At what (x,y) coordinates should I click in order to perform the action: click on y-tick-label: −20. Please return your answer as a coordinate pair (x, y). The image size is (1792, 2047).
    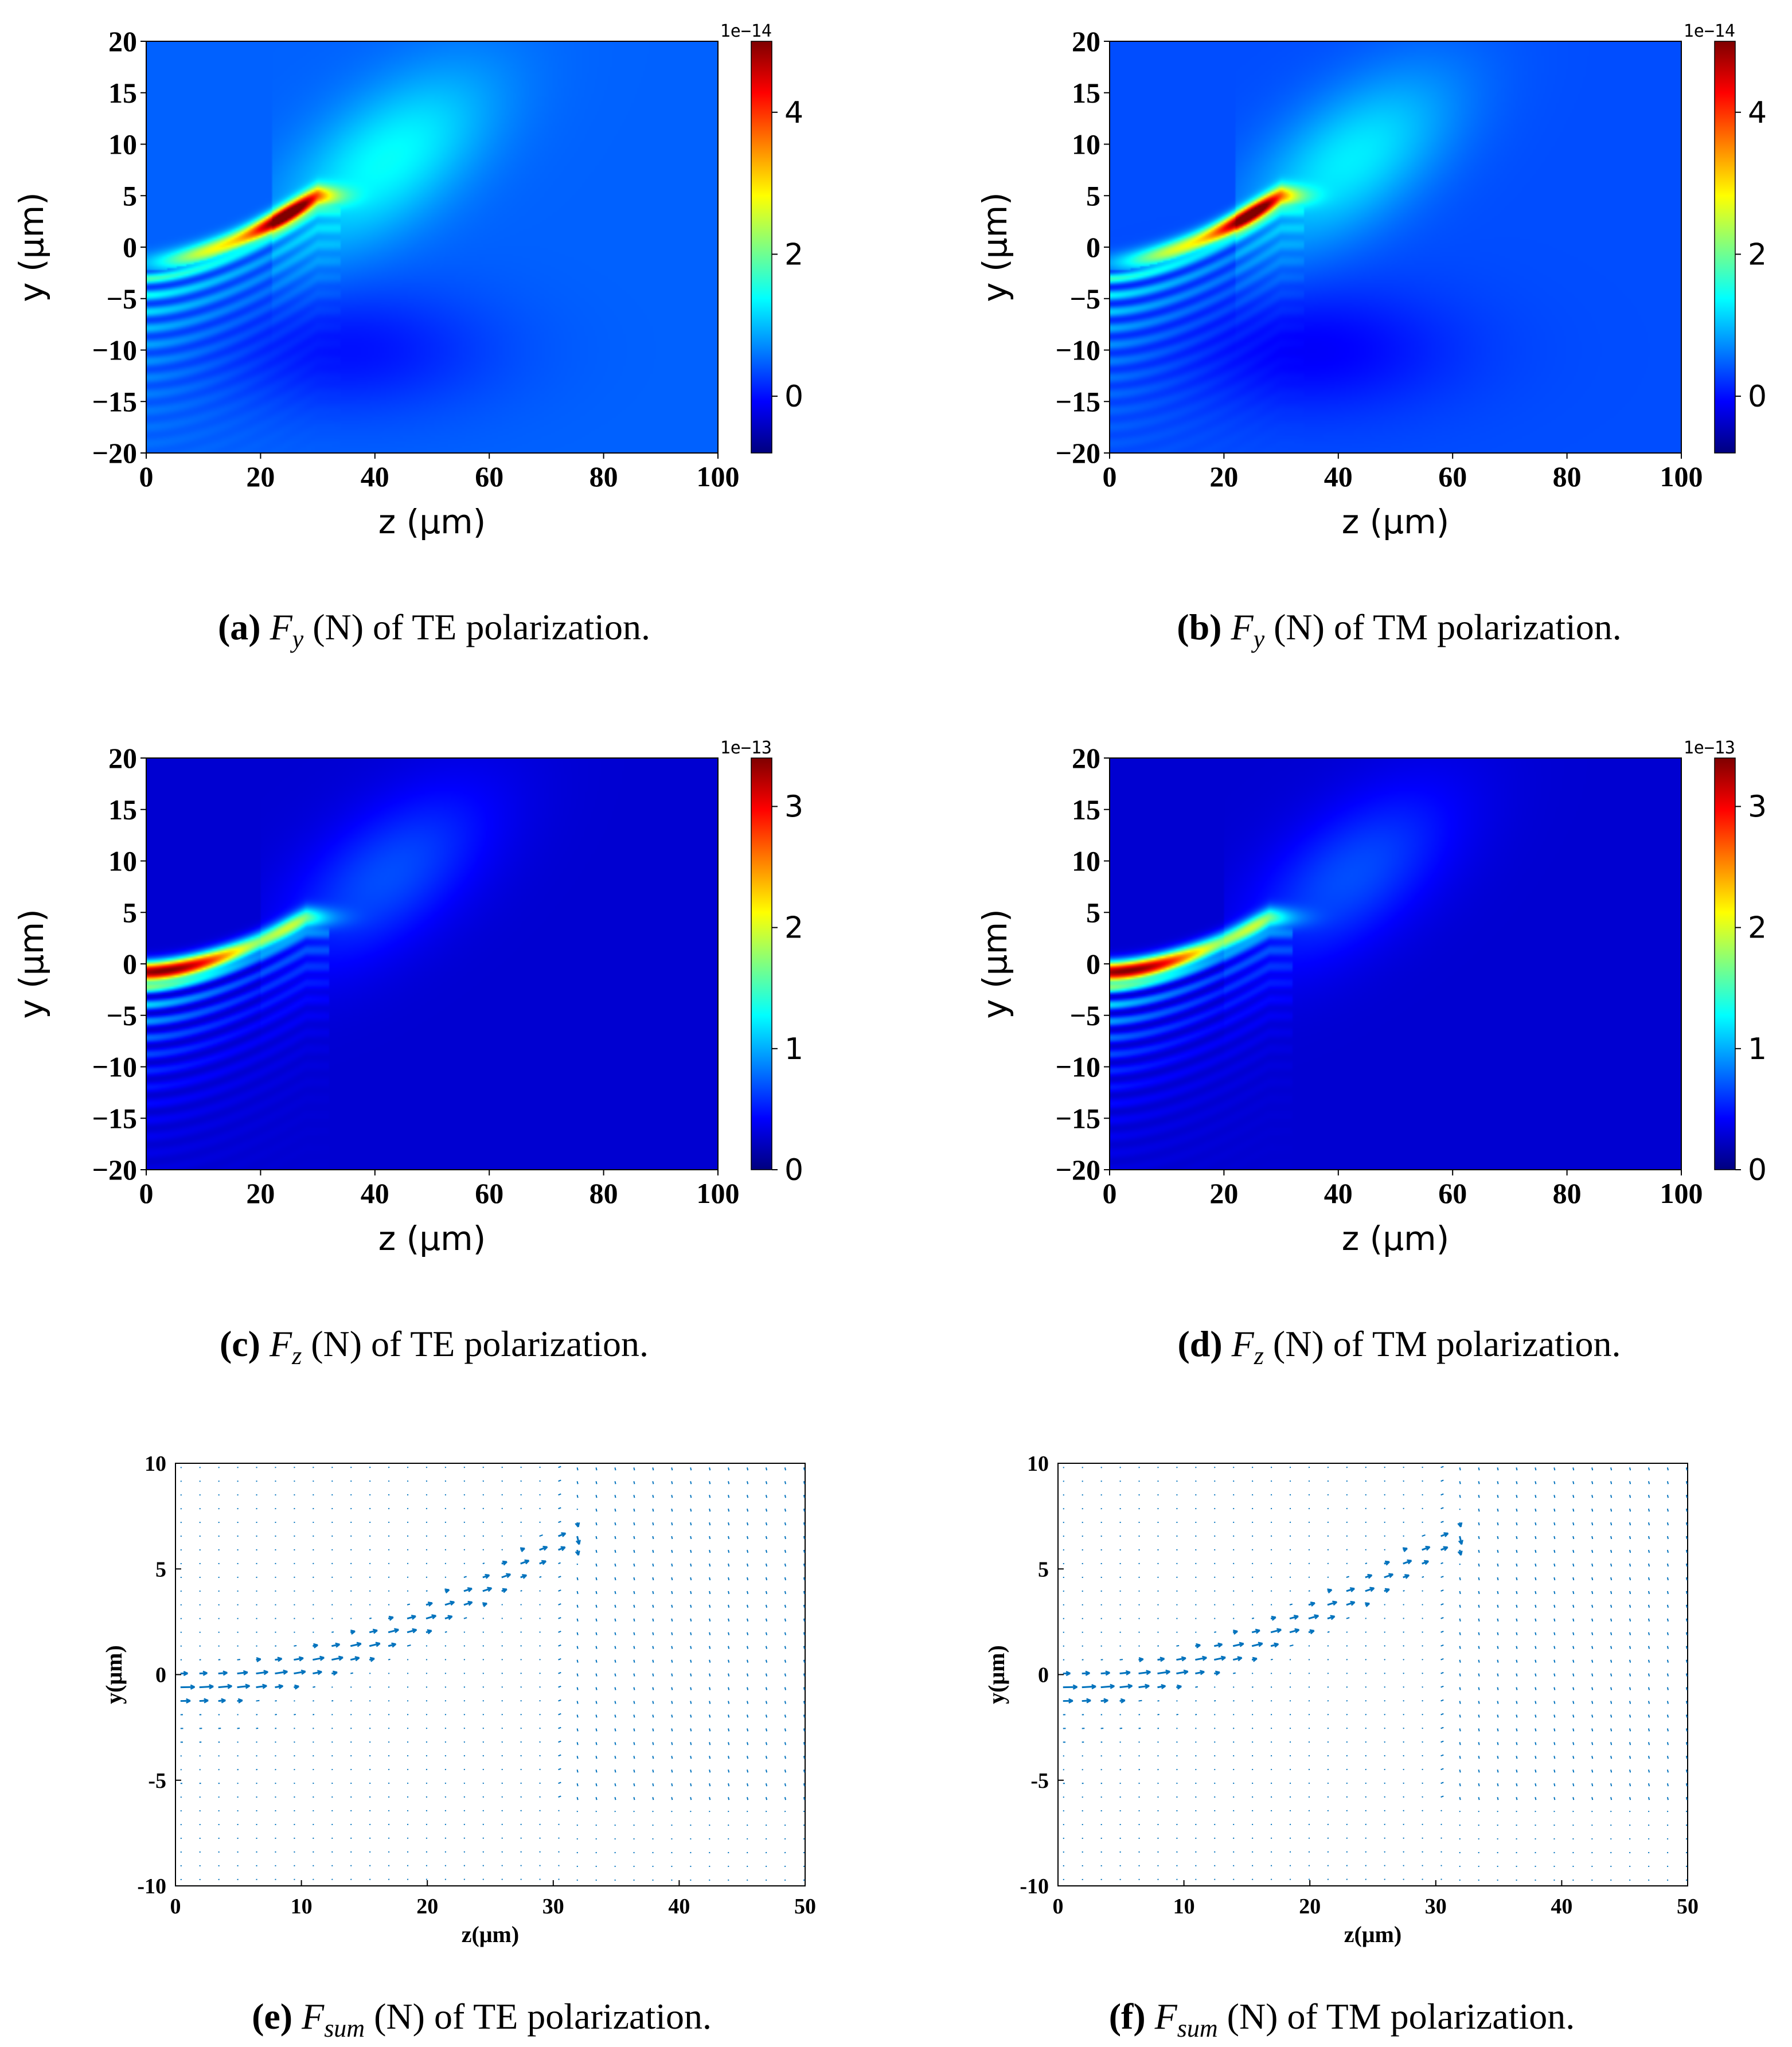
    Looking at the image, I should click on (115, 453).